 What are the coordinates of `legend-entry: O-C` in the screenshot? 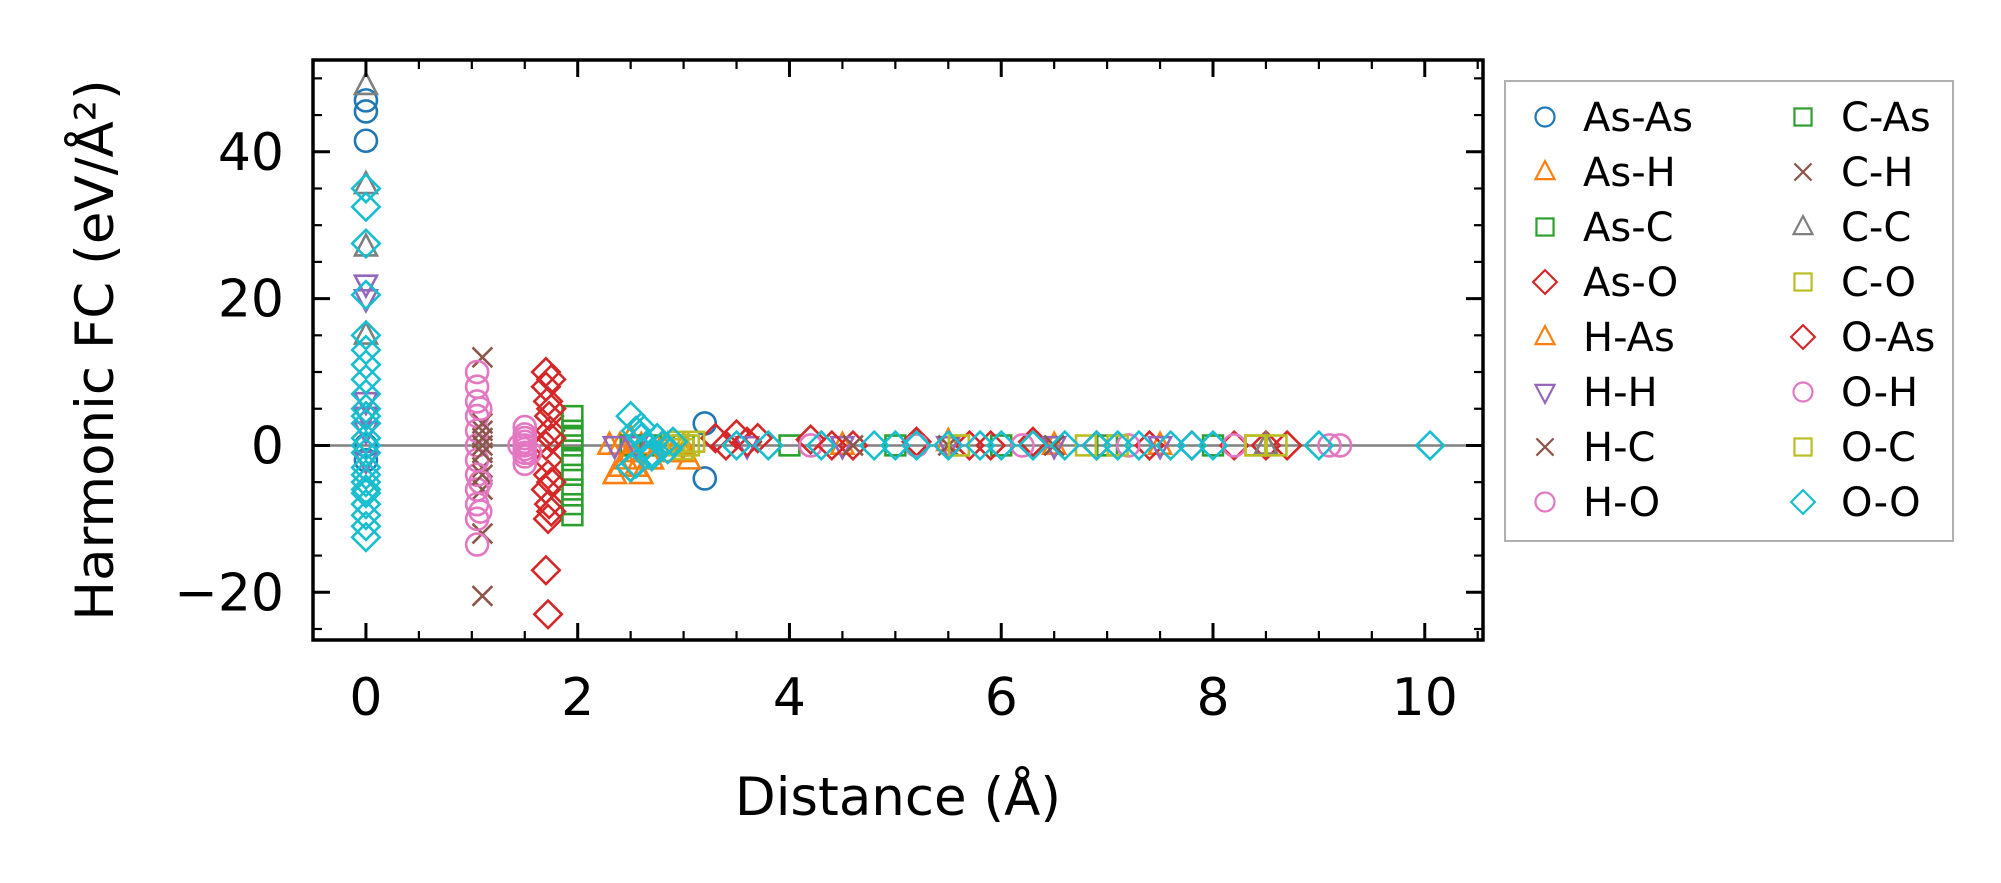 It's located at (1854, 448).